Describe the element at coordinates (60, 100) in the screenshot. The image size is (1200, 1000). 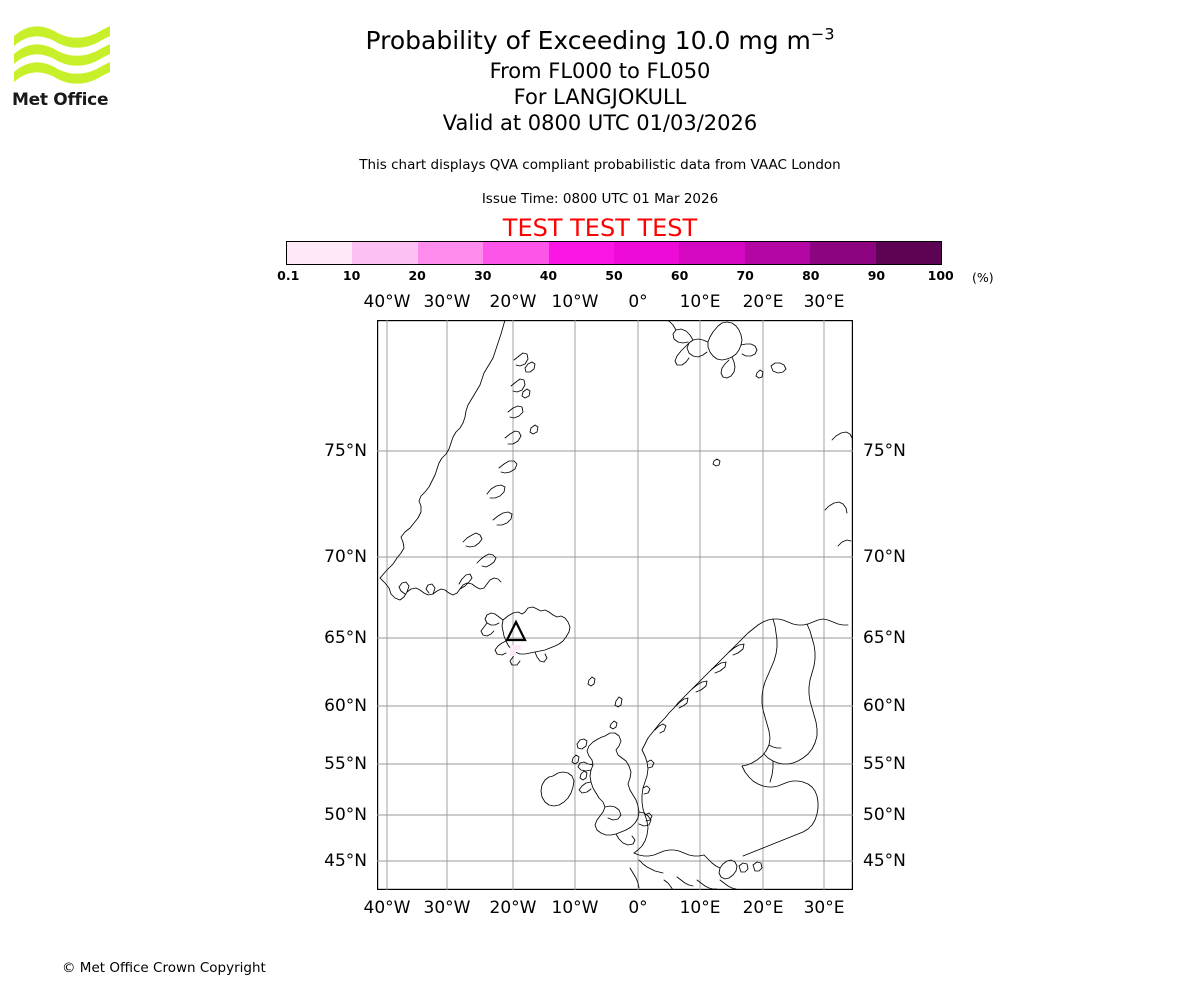
I see `met-office-wordmark: Met Office` at that location.